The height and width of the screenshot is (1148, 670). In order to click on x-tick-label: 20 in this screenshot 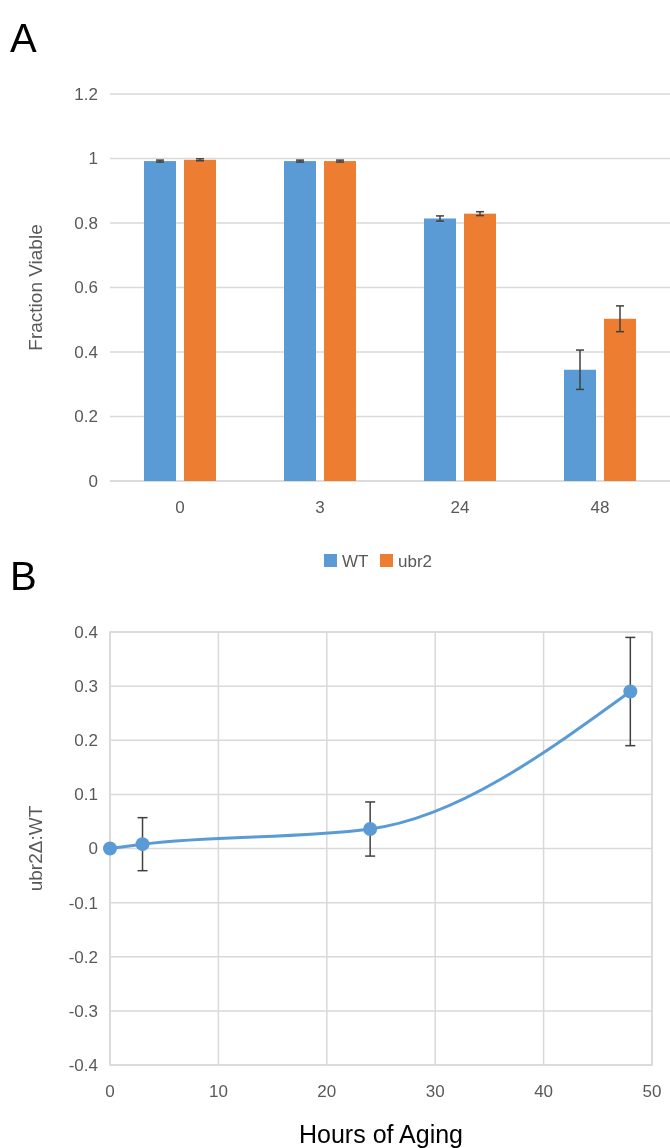, I will do `click(327, 1091)`.